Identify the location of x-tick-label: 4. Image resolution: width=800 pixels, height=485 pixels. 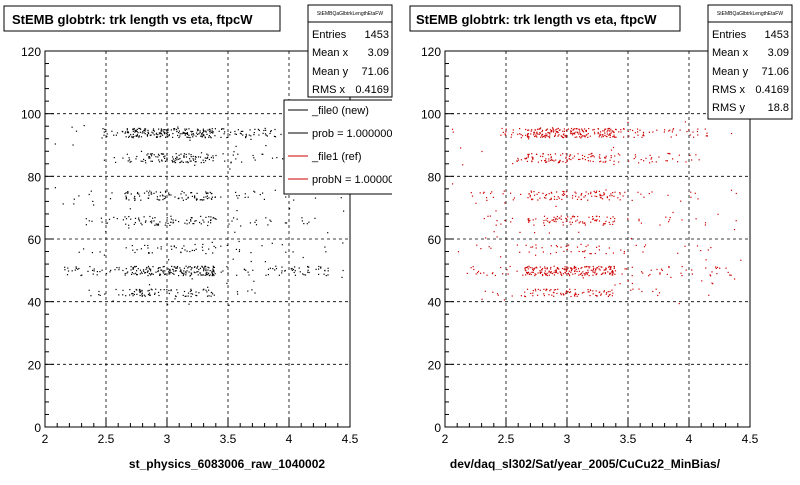
(689, 439).